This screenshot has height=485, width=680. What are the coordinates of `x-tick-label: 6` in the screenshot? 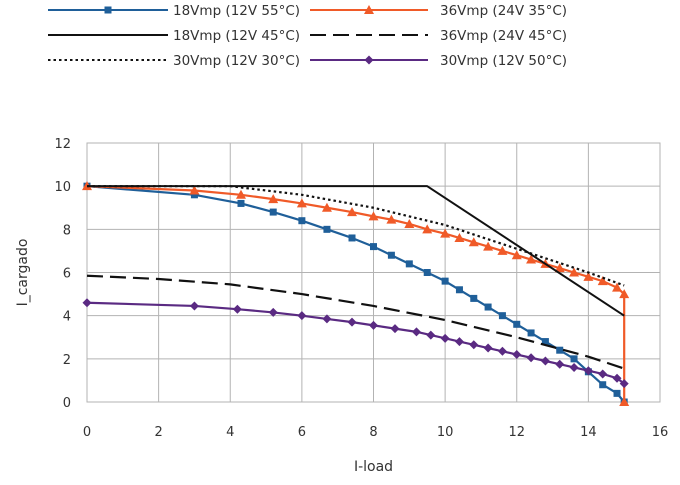 It's located at (302, 432).